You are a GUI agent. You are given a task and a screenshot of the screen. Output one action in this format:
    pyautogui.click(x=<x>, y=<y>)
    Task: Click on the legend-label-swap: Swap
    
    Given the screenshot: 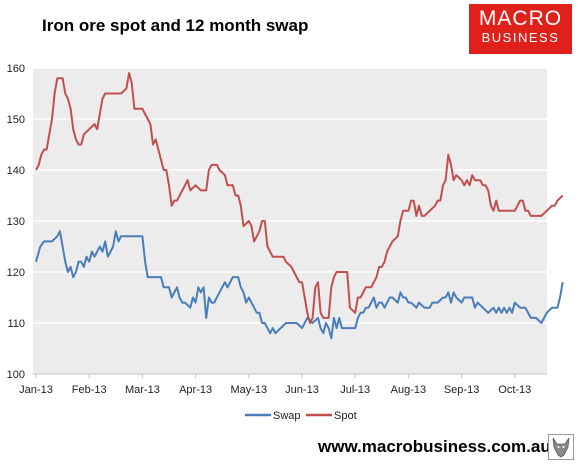 What is the action you would take?
    pyautogui.click(x=287, y=416)
    